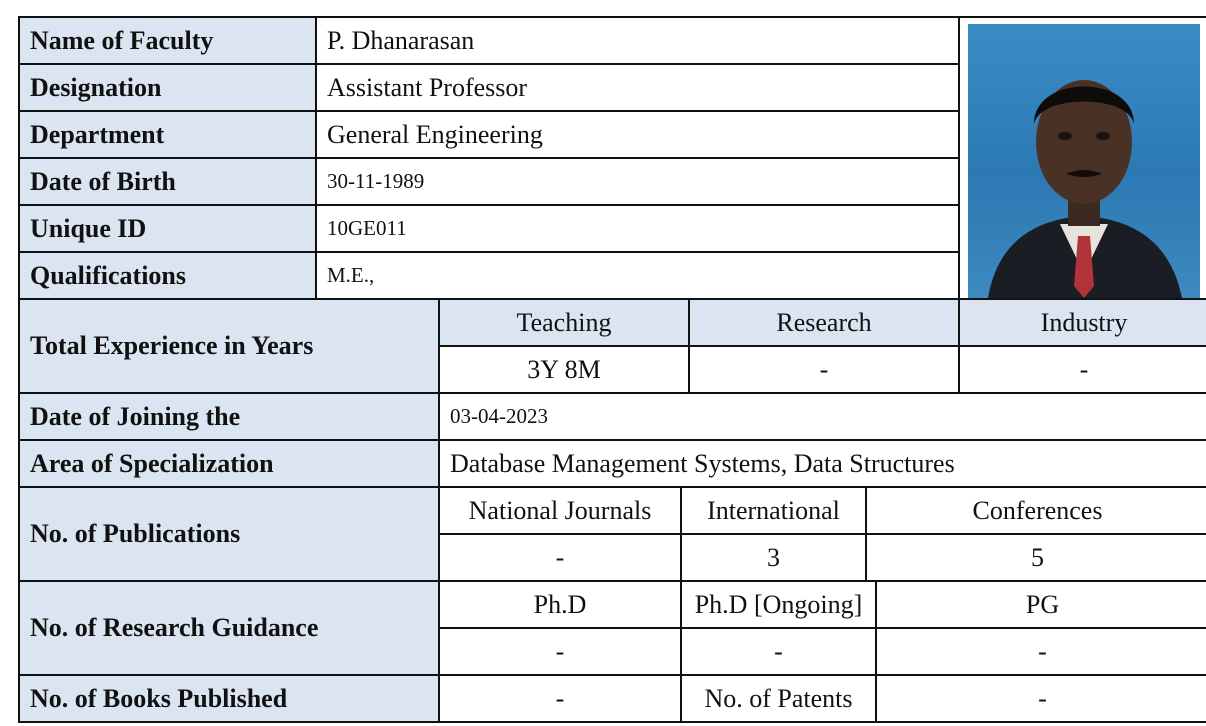 The image size is (1206, 726). What do you see at coordinates (773, 510) in the screenshot?
I see `column-header: International` at bounding box center [773, 510].